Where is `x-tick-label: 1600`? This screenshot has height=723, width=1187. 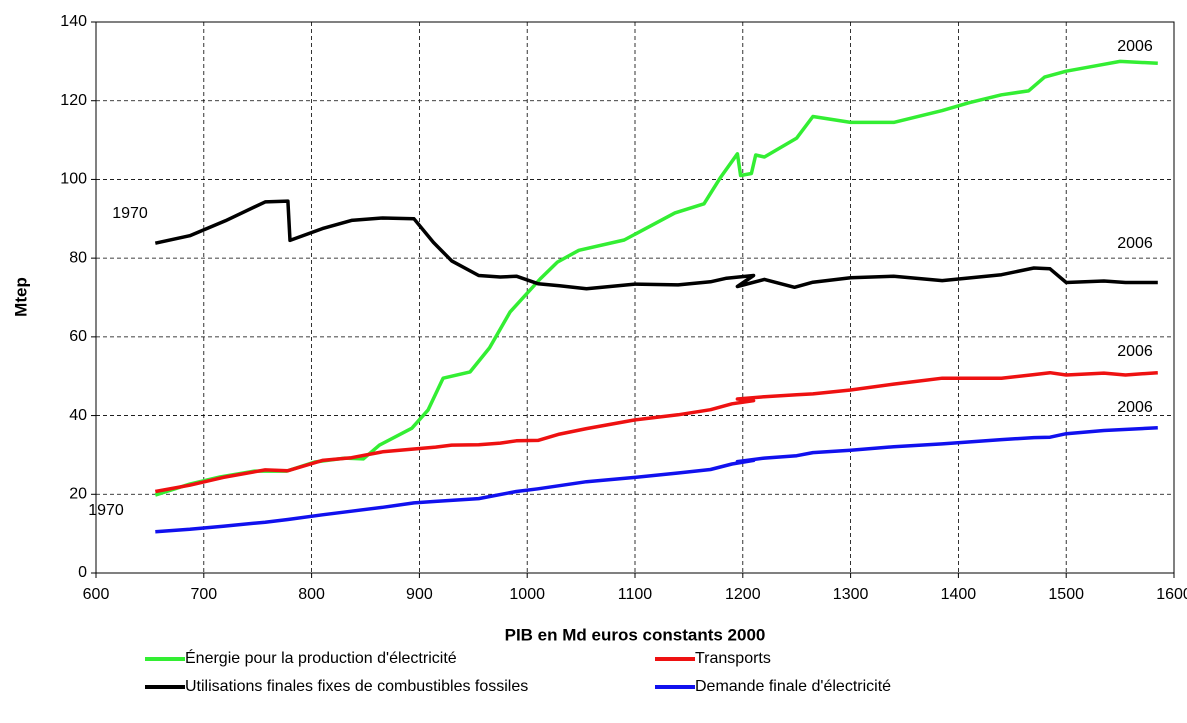
x-tick-label: 1600 is located at coordinates (1171, 594).